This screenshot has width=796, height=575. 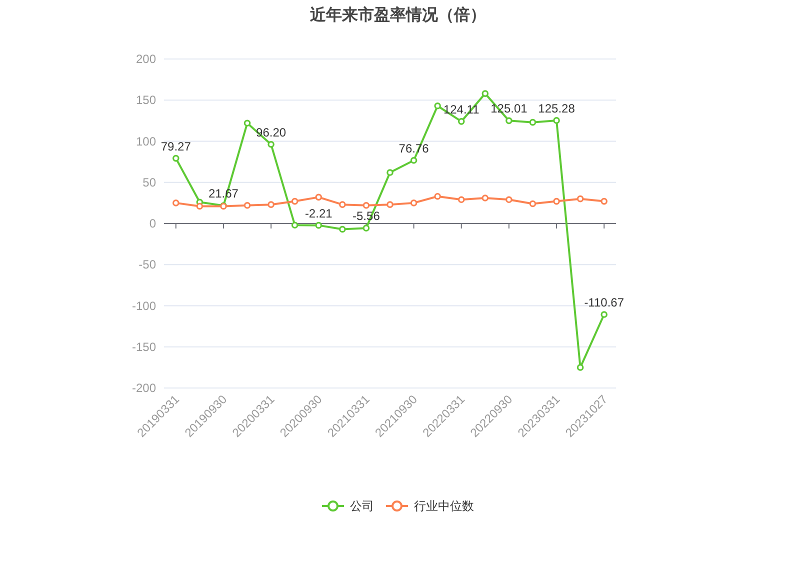 I want to click on y-tick-label: 200, so click(x=146, y=59).